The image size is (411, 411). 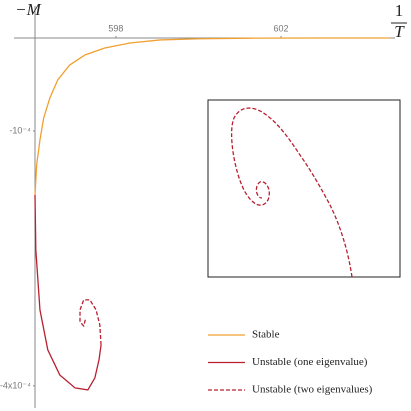 What do you see at coordinates (312, 390) in the screenshot?
I see `legend-label: Unstable (two eigenvalues)` at bounding box center [312, 390].